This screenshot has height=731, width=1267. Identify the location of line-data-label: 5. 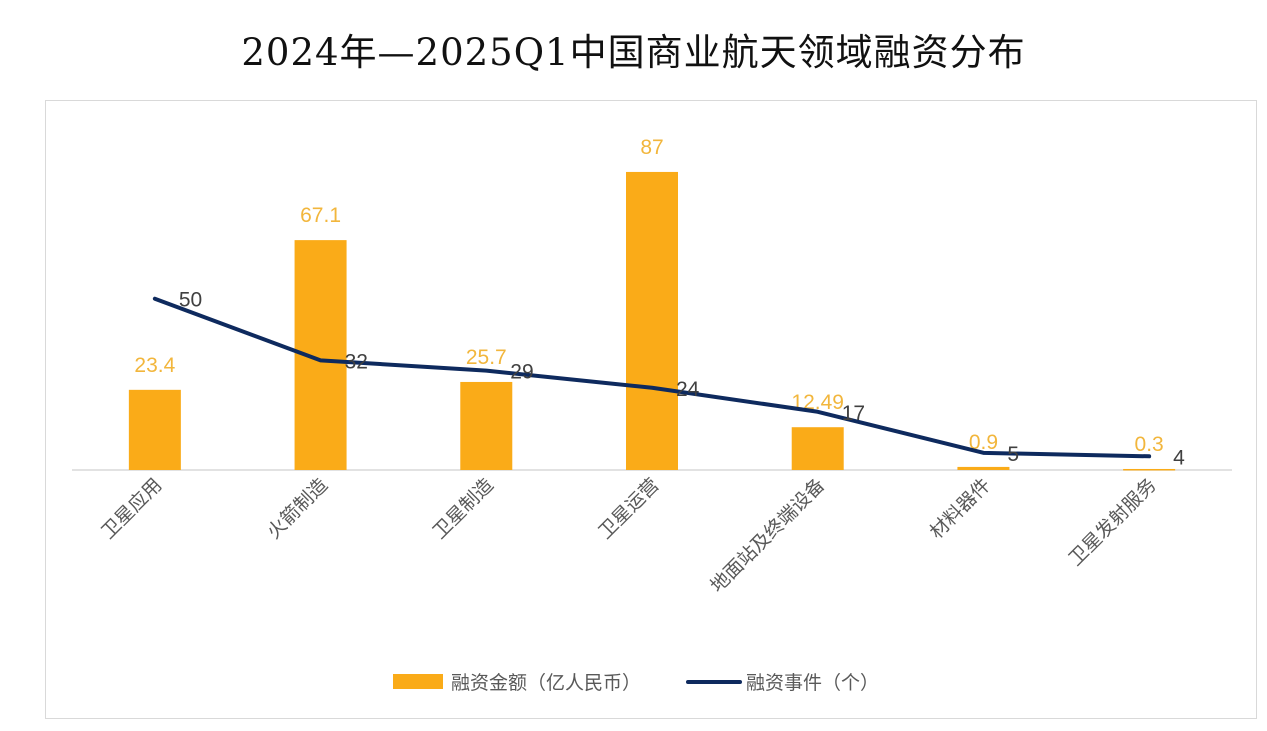
(1013, 454).